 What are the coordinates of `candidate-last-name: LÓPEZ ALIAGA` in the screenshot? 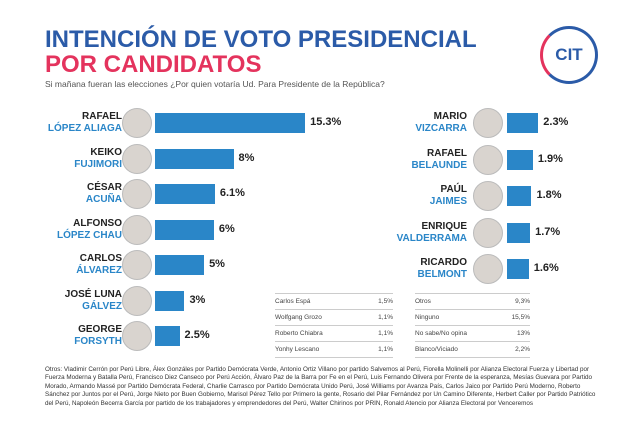 It's located at (84, 128).